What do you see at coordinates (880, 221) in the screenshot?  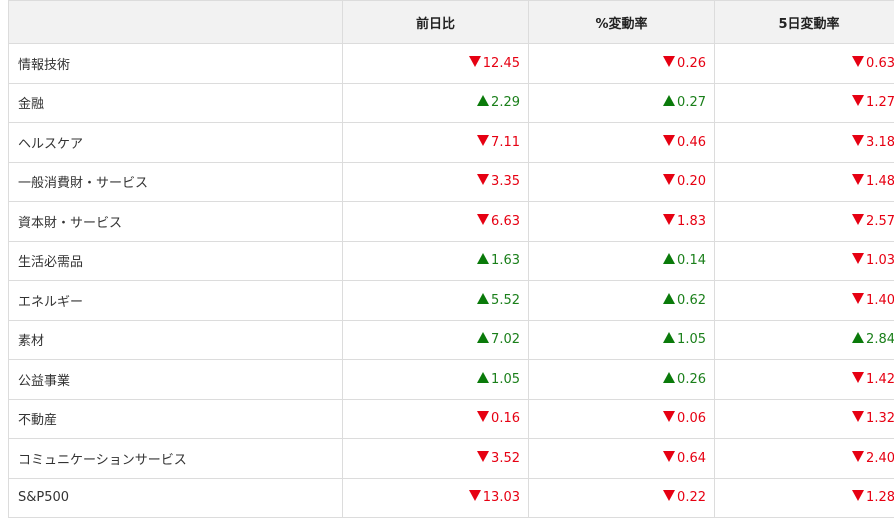 I see `change-value: 2.57` at bounding box center [880, 221].